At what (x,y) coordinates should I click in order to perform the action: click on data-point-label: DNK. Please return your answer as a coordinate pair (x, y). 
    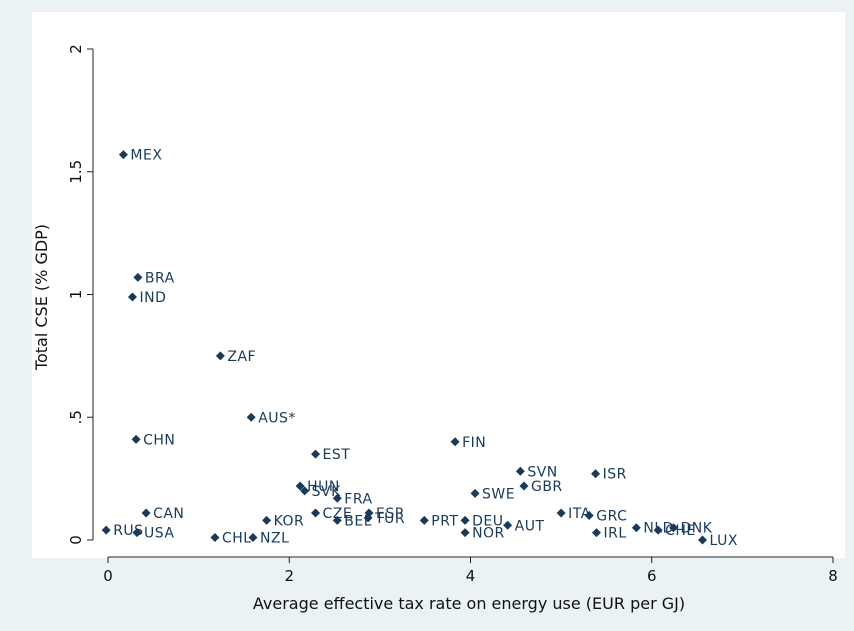
    Looking at the image, I should click on (697, 529).